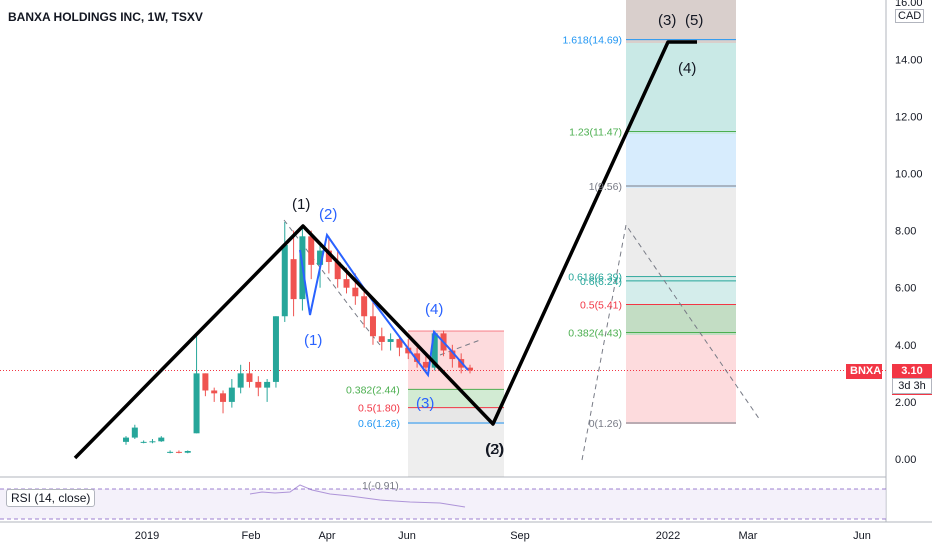  Describe the element at coordinates (380, 486) in the screenshot. I see `fib-label: 1(-0.91)` at that location.